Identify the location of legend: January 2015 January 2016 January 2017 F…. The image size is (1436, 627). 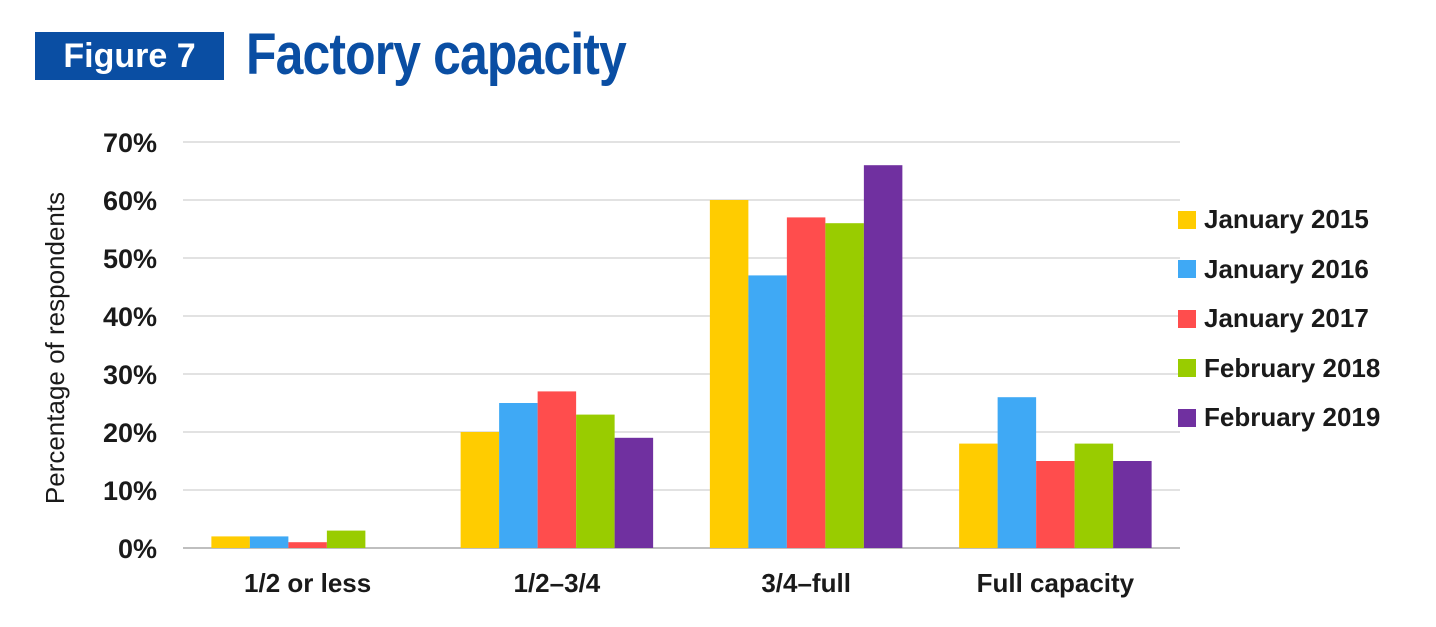
(1279, 319).